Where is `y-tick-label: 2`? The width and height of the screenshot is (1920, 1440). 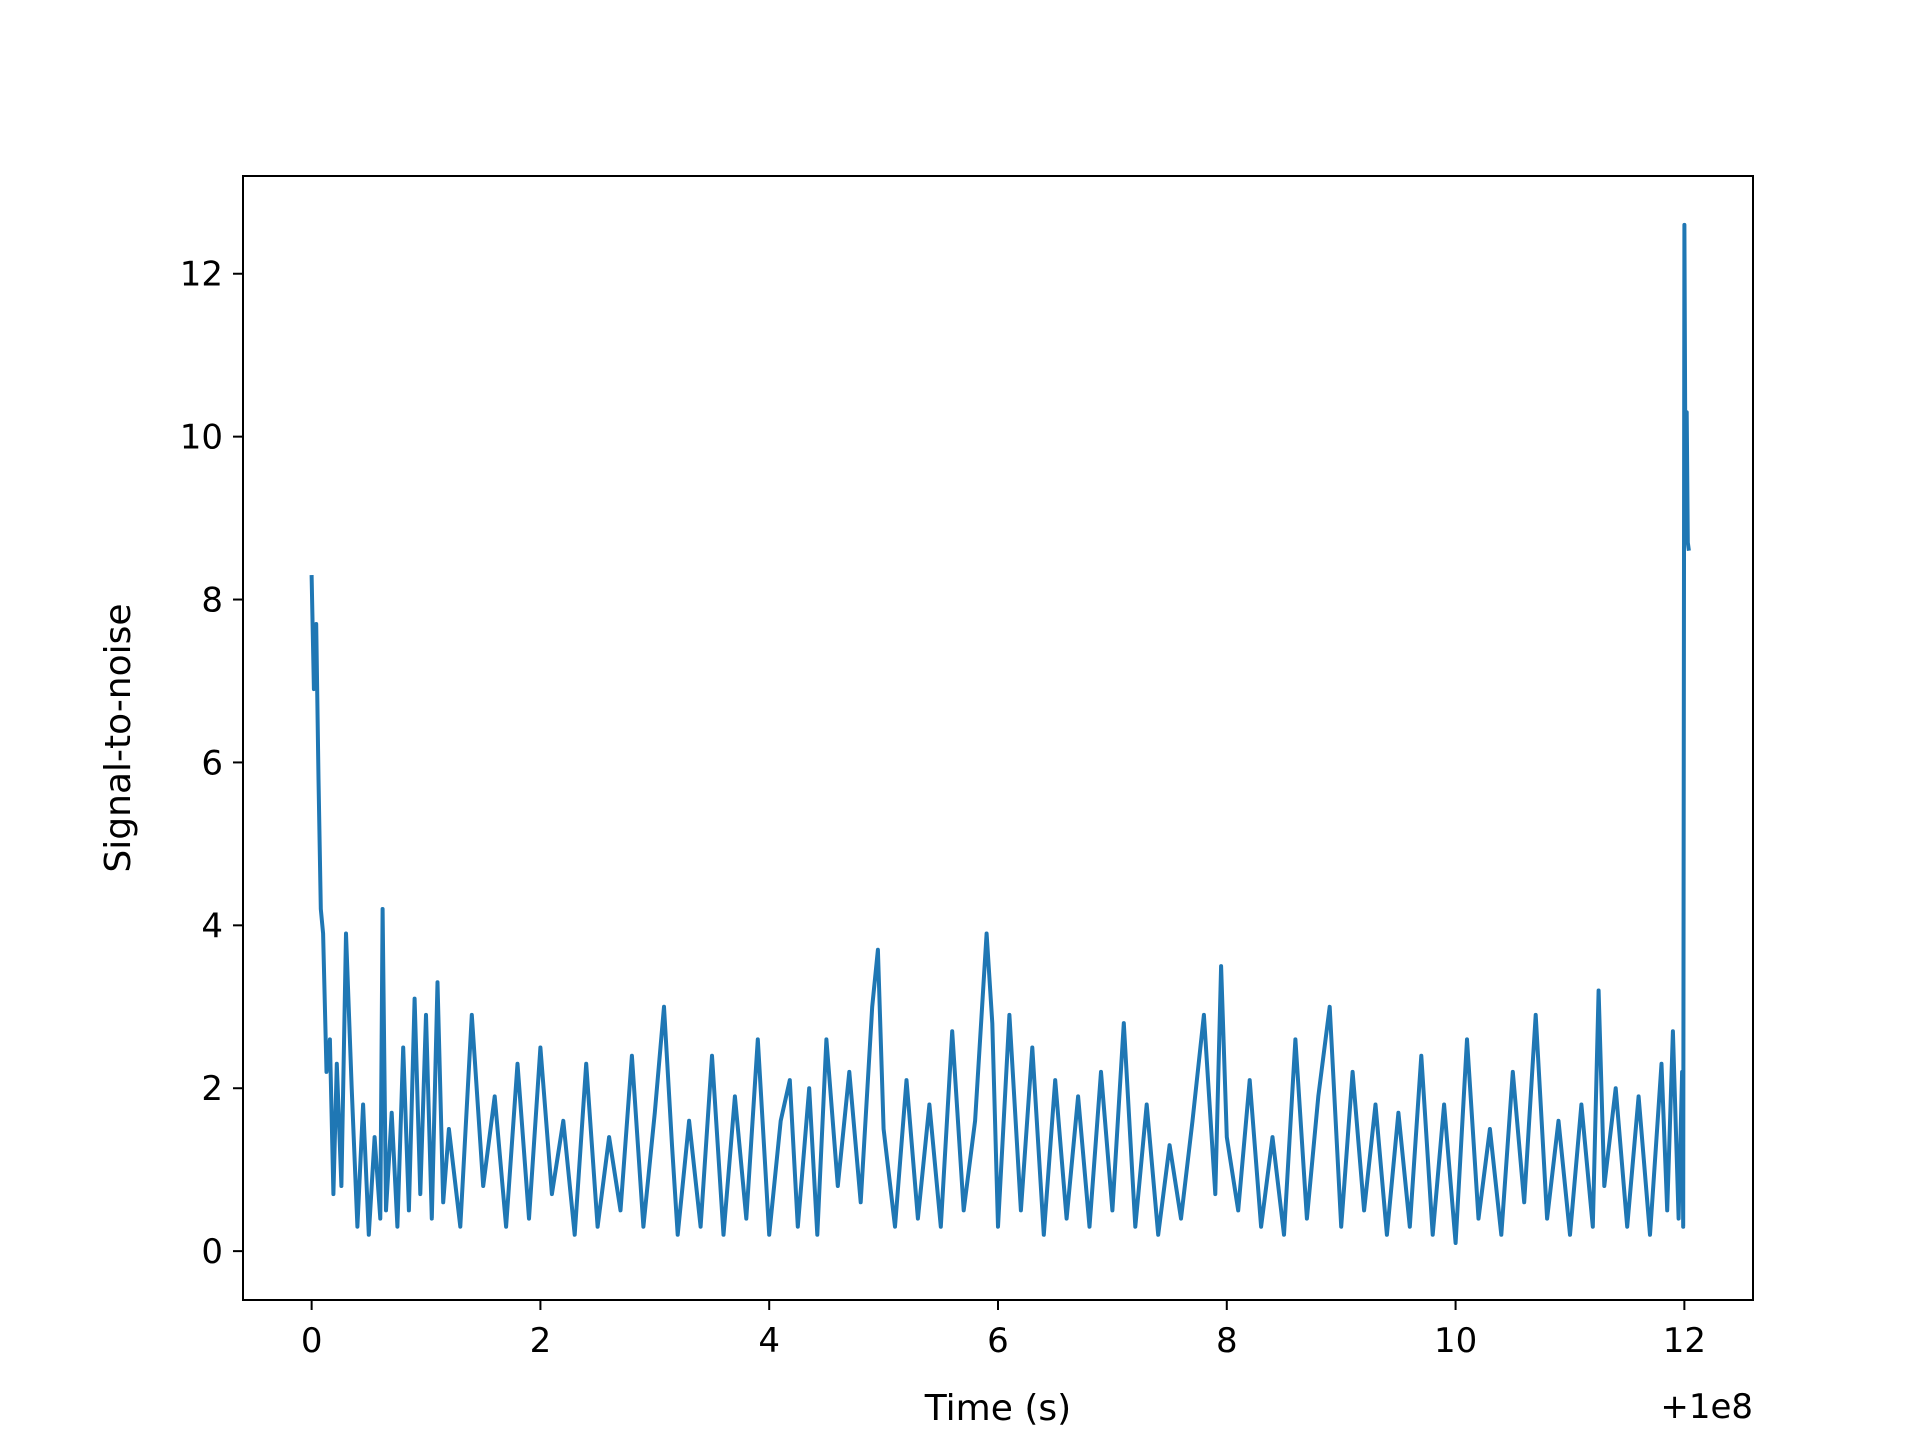
y-tick-label: 2 is located at coordinates (212, 1089).